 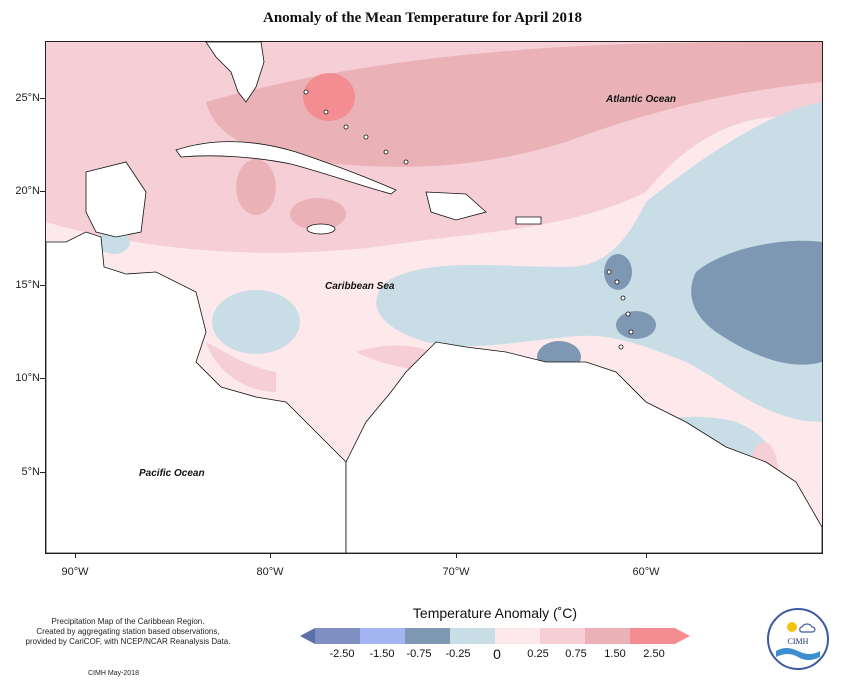 What do you see at coordinates (75, 572) in the screenshot?
I see `lon-tick-90: 90°W` at bounding box center [75, 572].